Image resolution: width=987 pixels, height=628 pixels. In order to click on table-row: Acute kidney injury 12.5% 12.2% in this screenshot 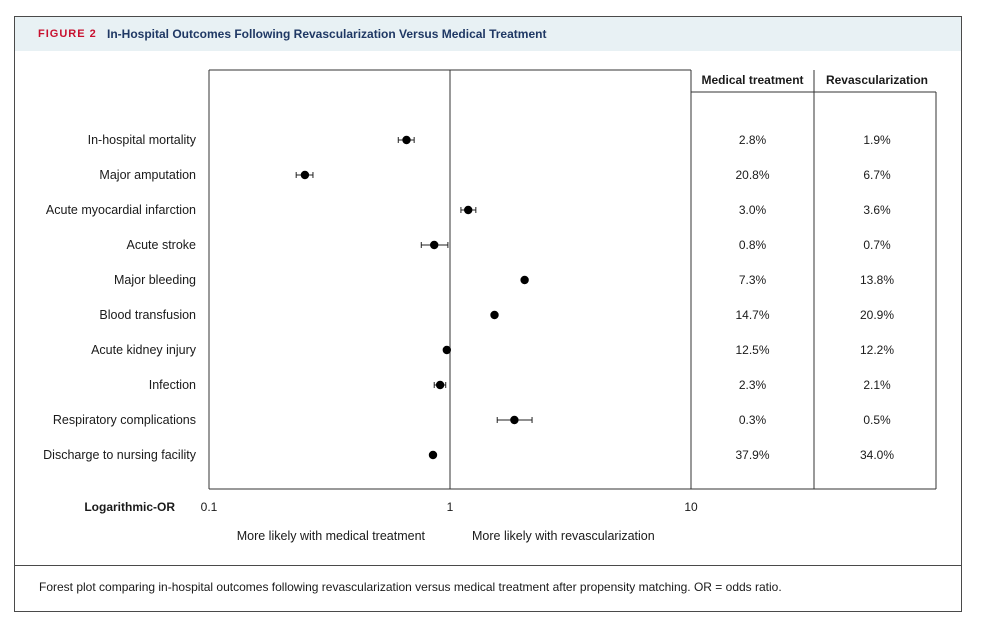, I will do `click(492, 350)`.